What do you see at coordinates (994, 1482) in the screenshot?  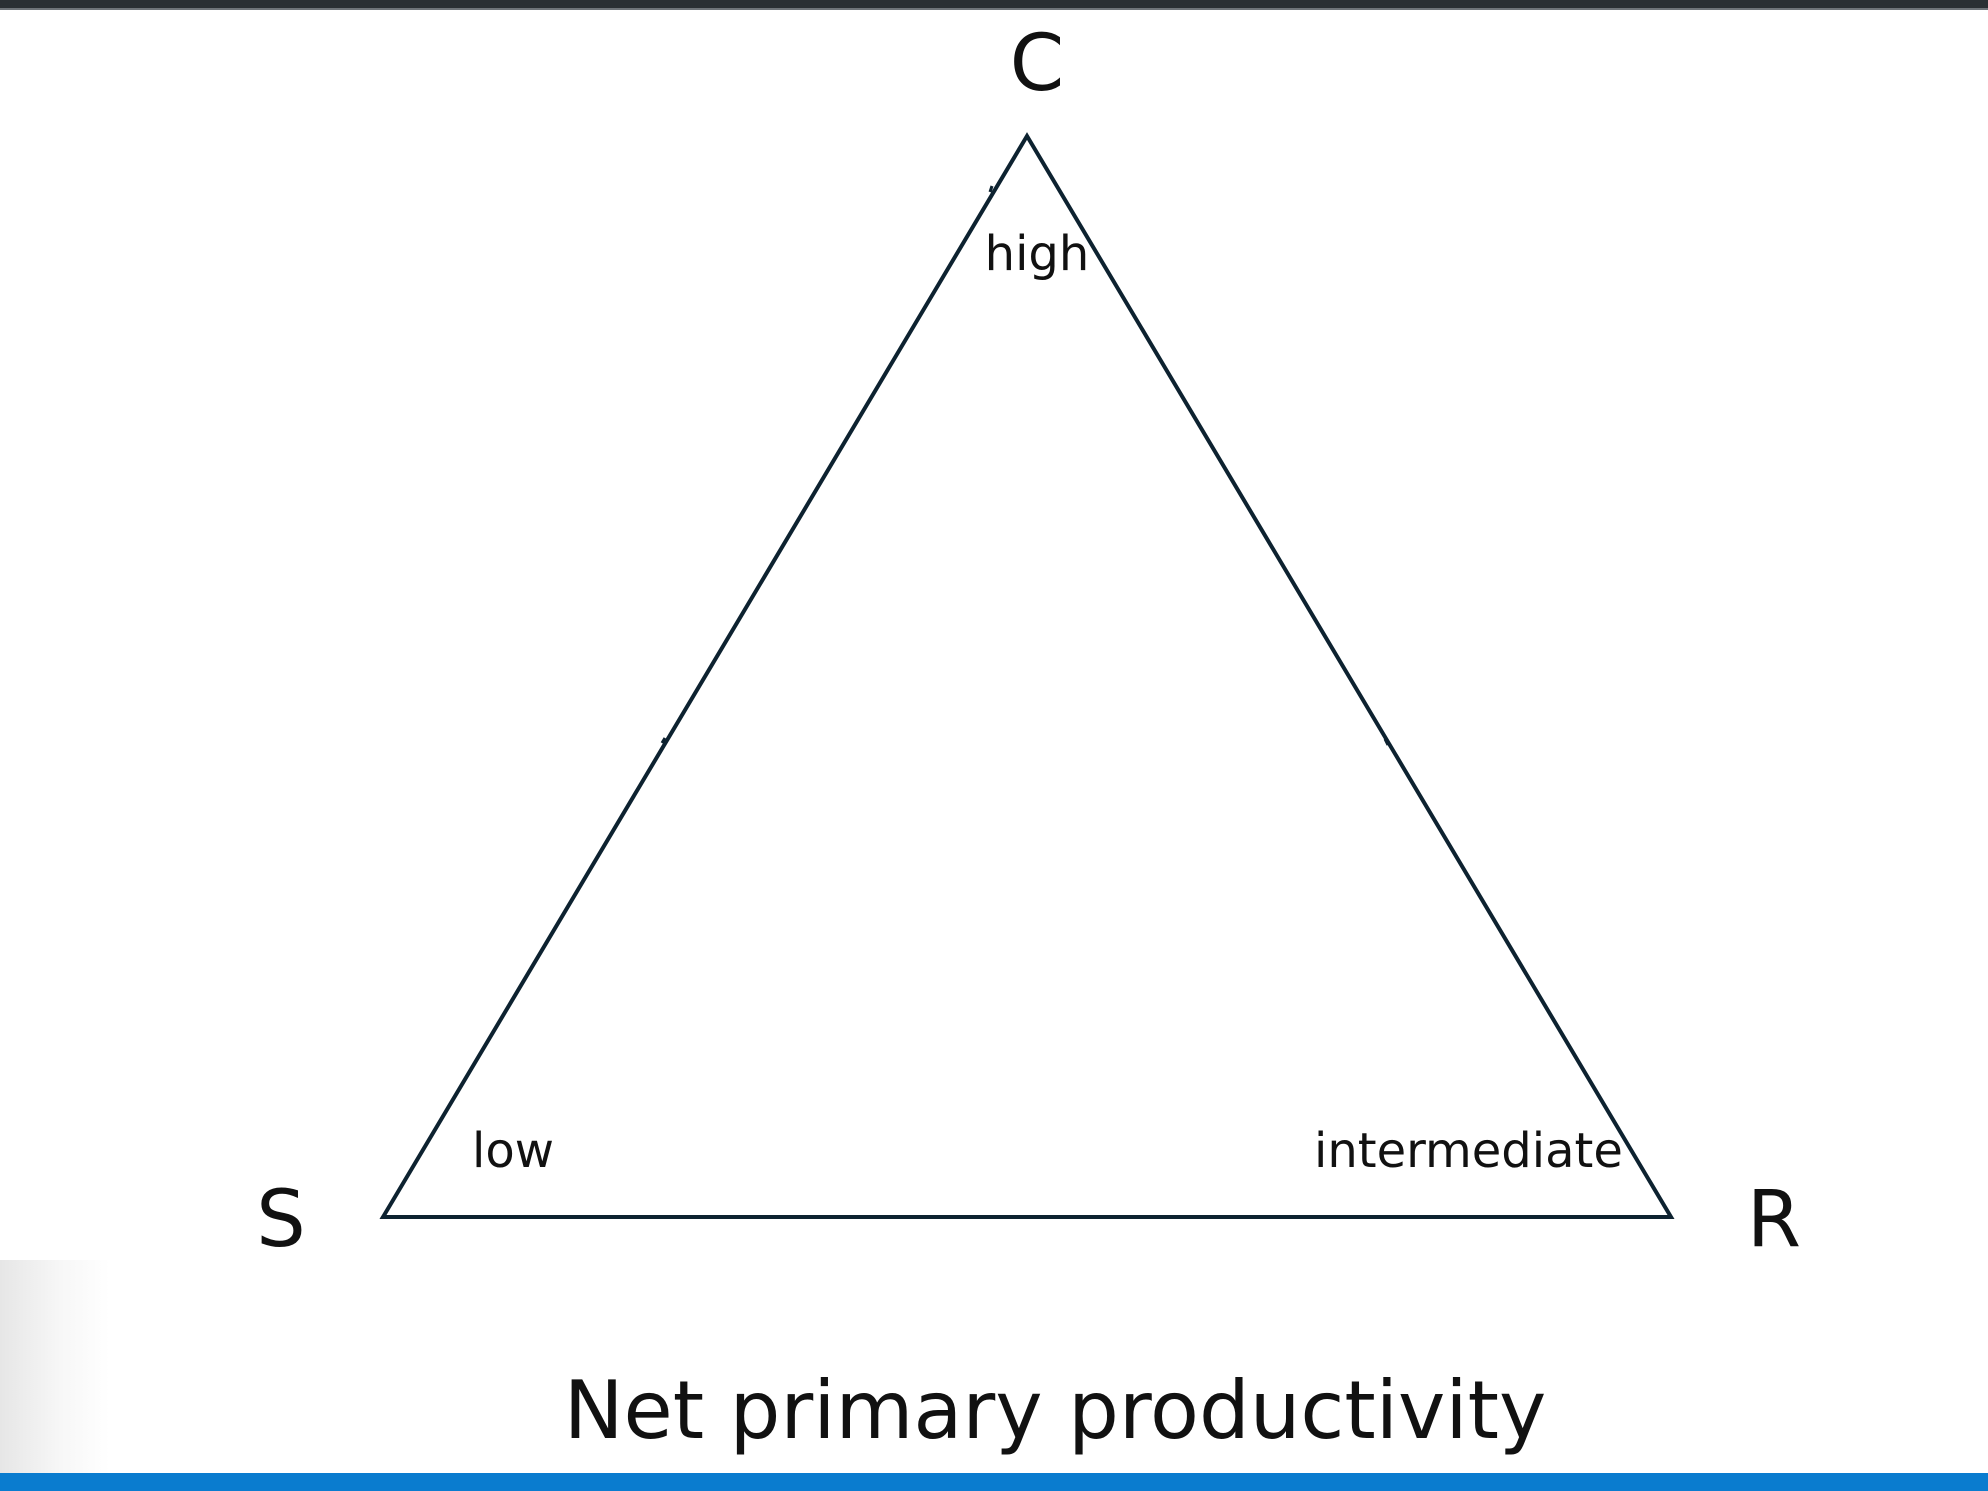 I see `bottom-accent-bar` at bounding box center [994, 1482].